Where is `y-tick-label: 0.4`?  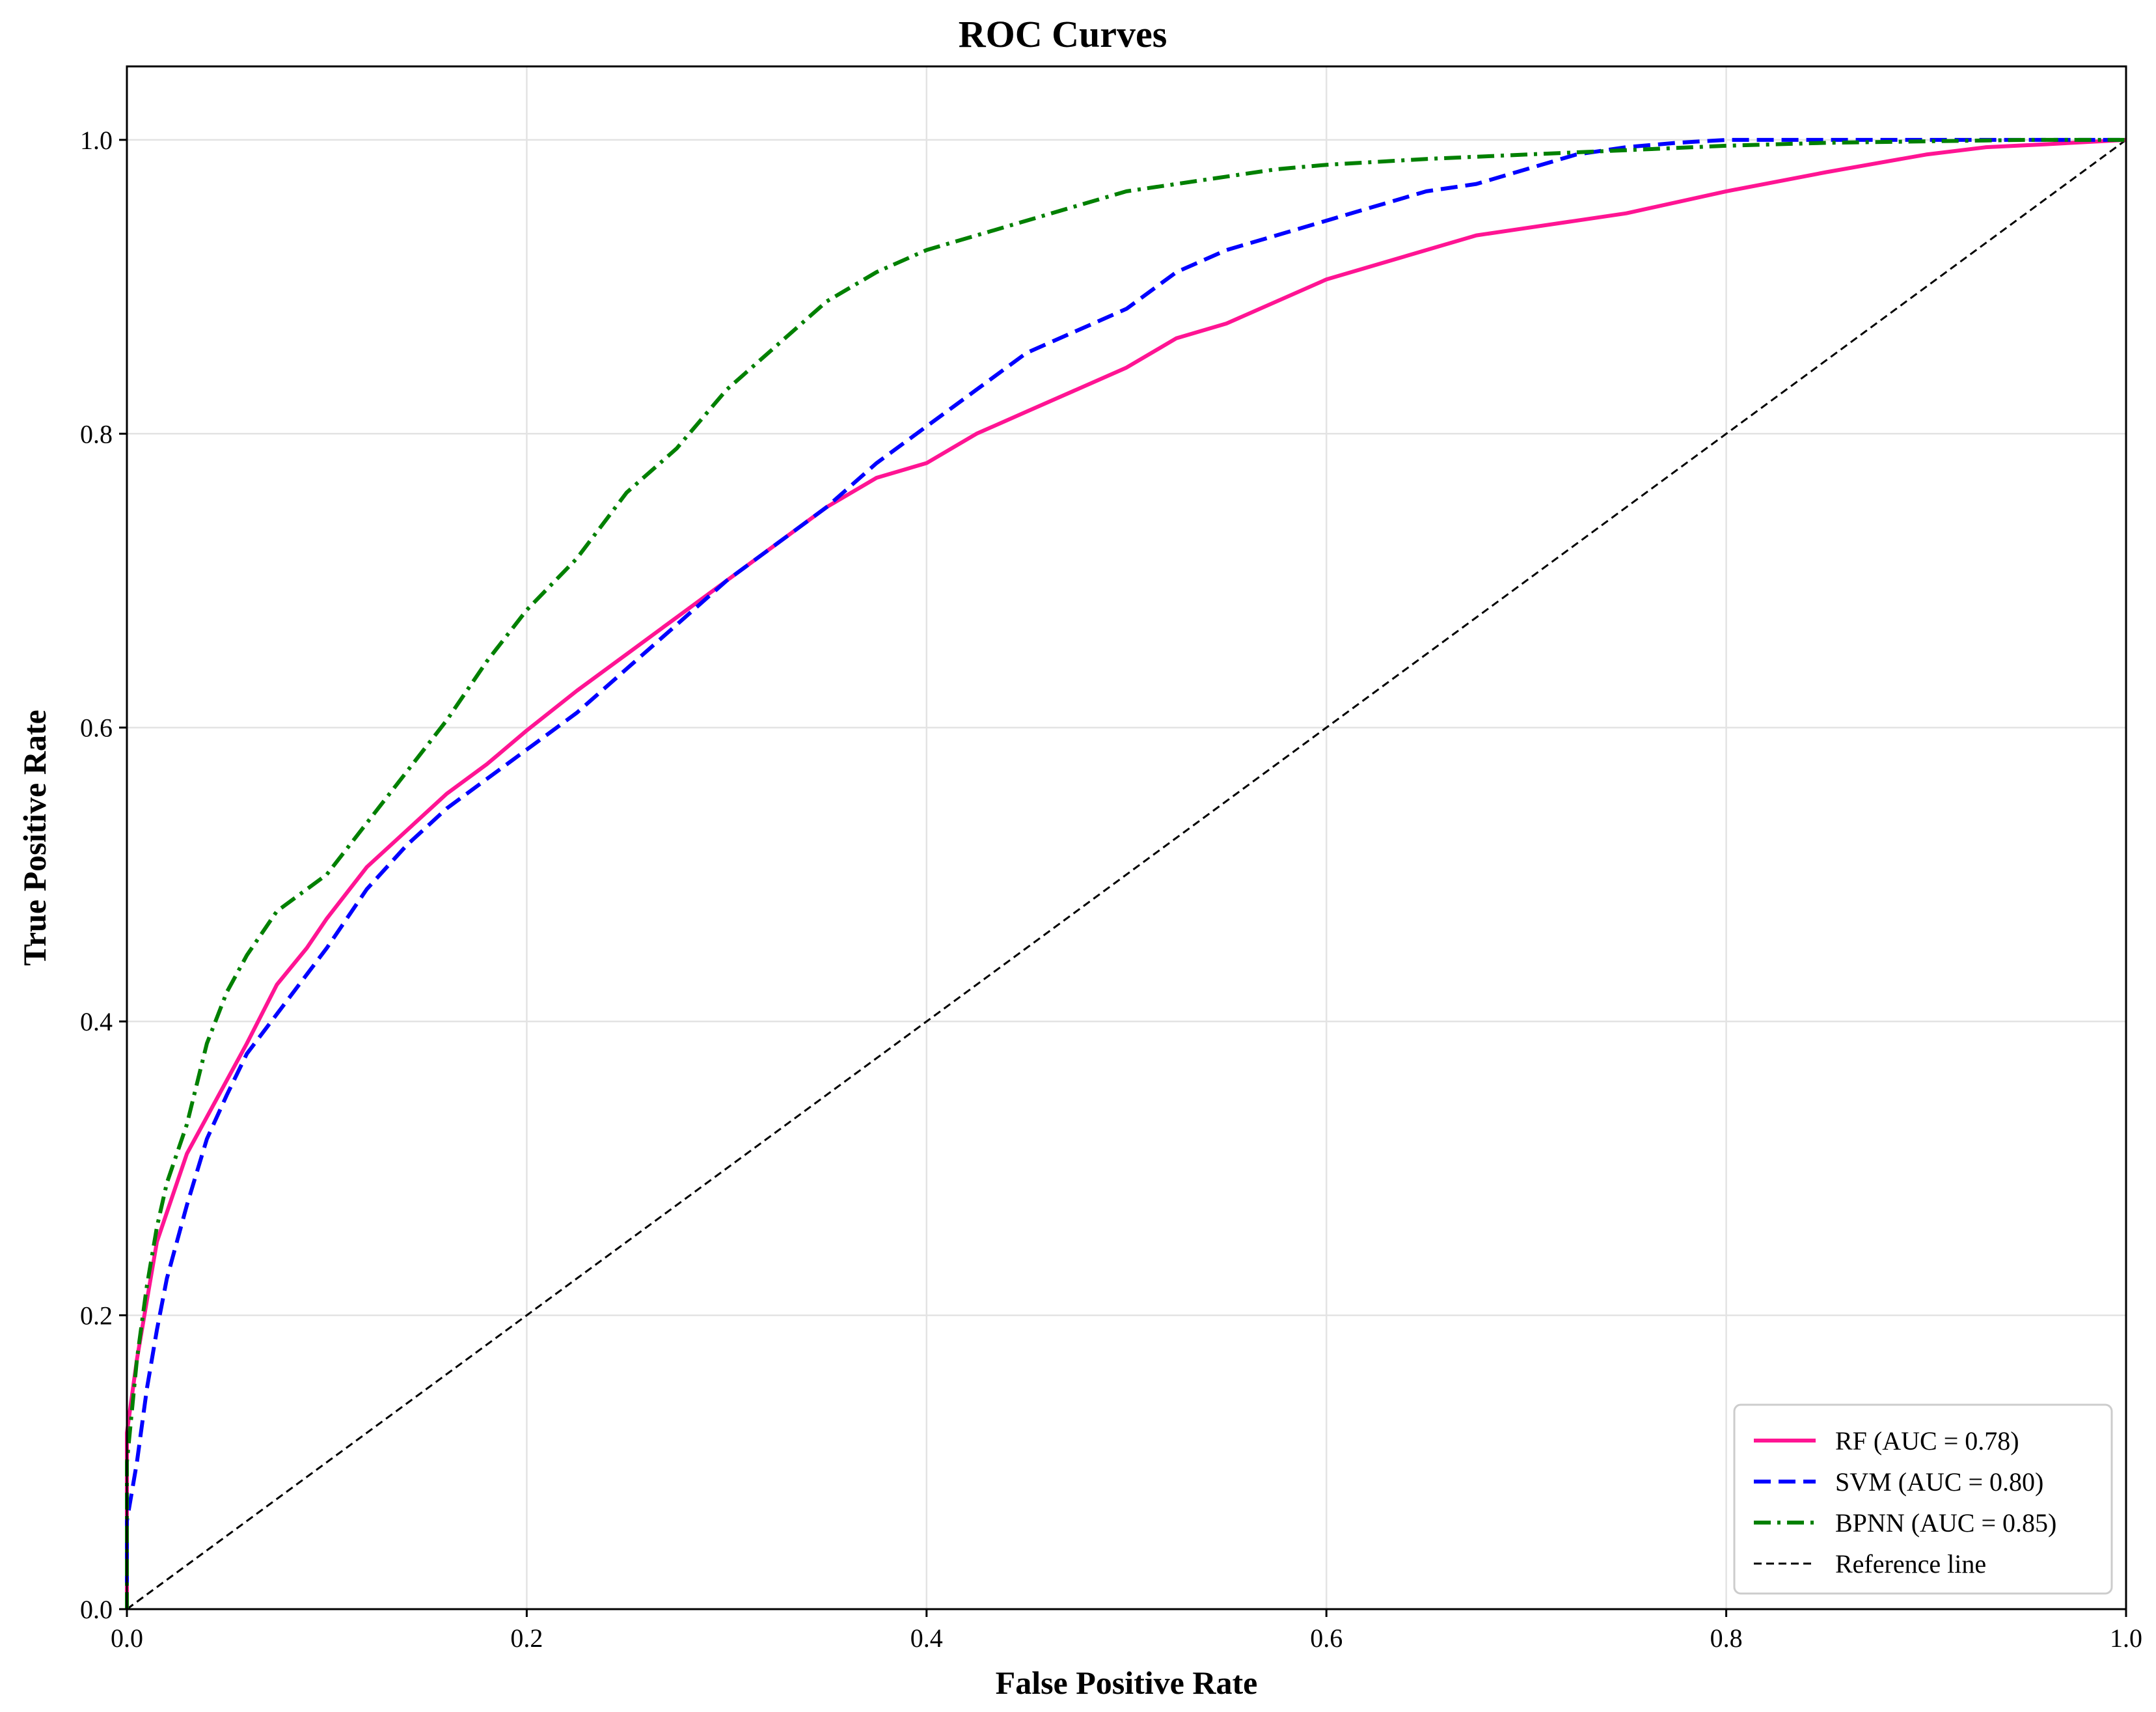 y-tick-label: 0.4 is located at coordinates (97, 1021).